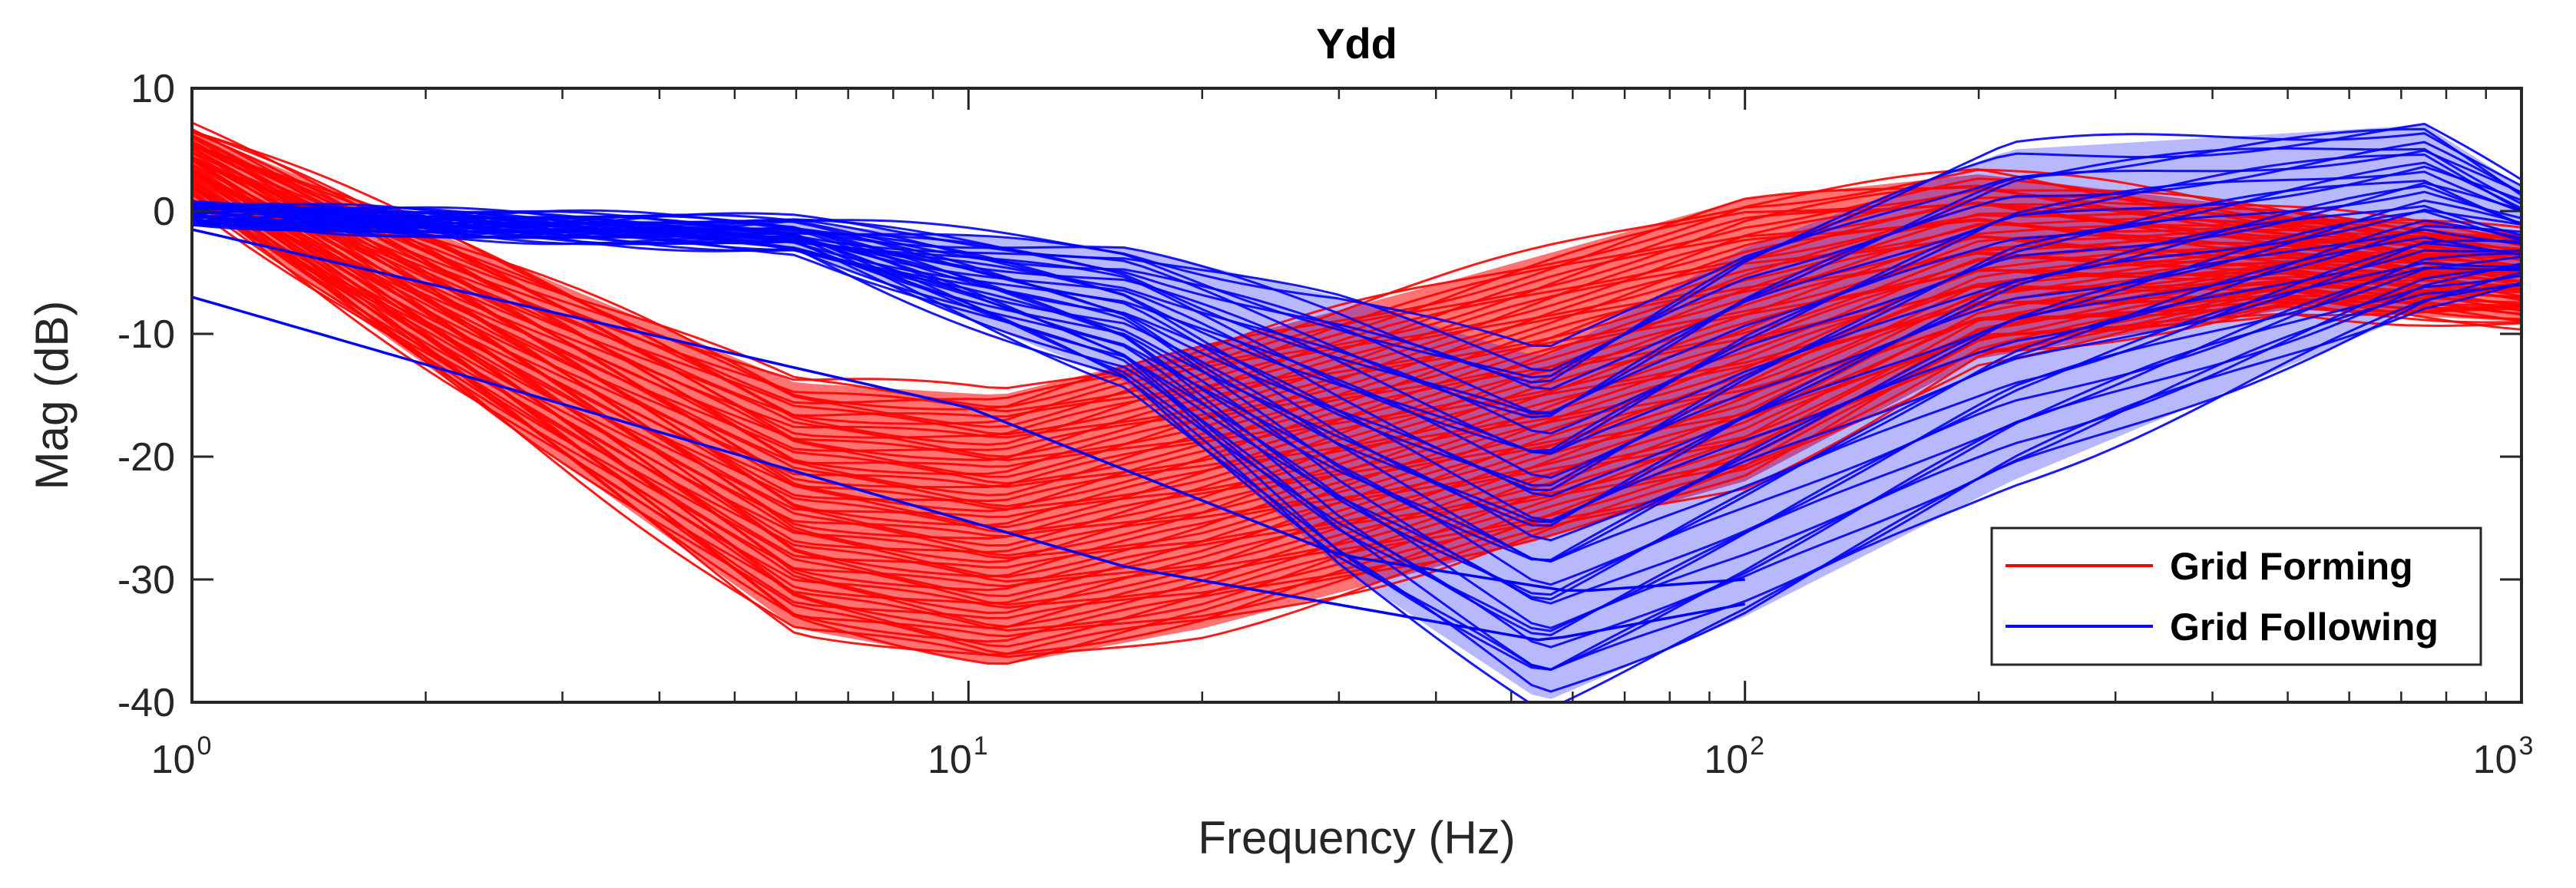  What do you see at coordinates (2291, 566) in the screenshot?
I see `legend-label-grid-forming: Grid Forming` at bounding box center [2291, 566].